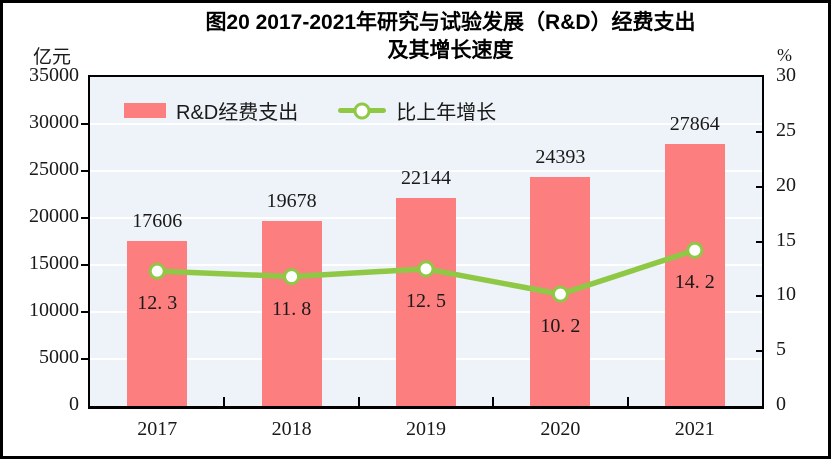 Image resolution: width=831 pixels, height=459 pixels. What do you see at coordinates (786, 75) in the screenshot?
I see `right-axis-tick-label: 30` at bounding box center [786, 75].